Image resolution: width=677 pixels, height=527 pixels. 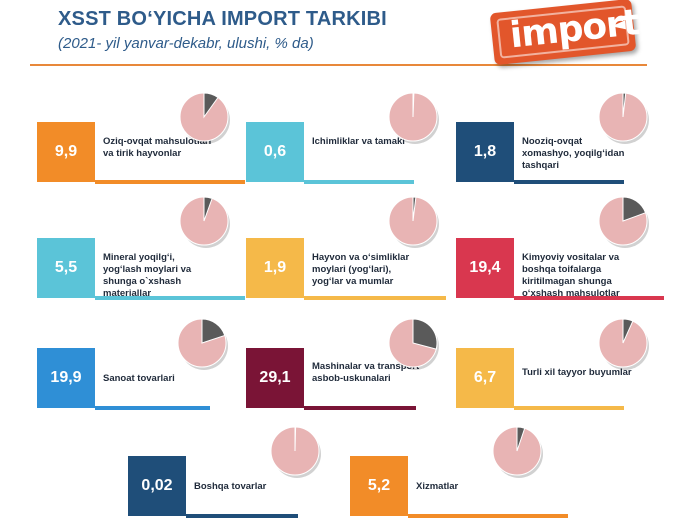 I want to click on value-box: 5,5, so click(x=66, y=268).